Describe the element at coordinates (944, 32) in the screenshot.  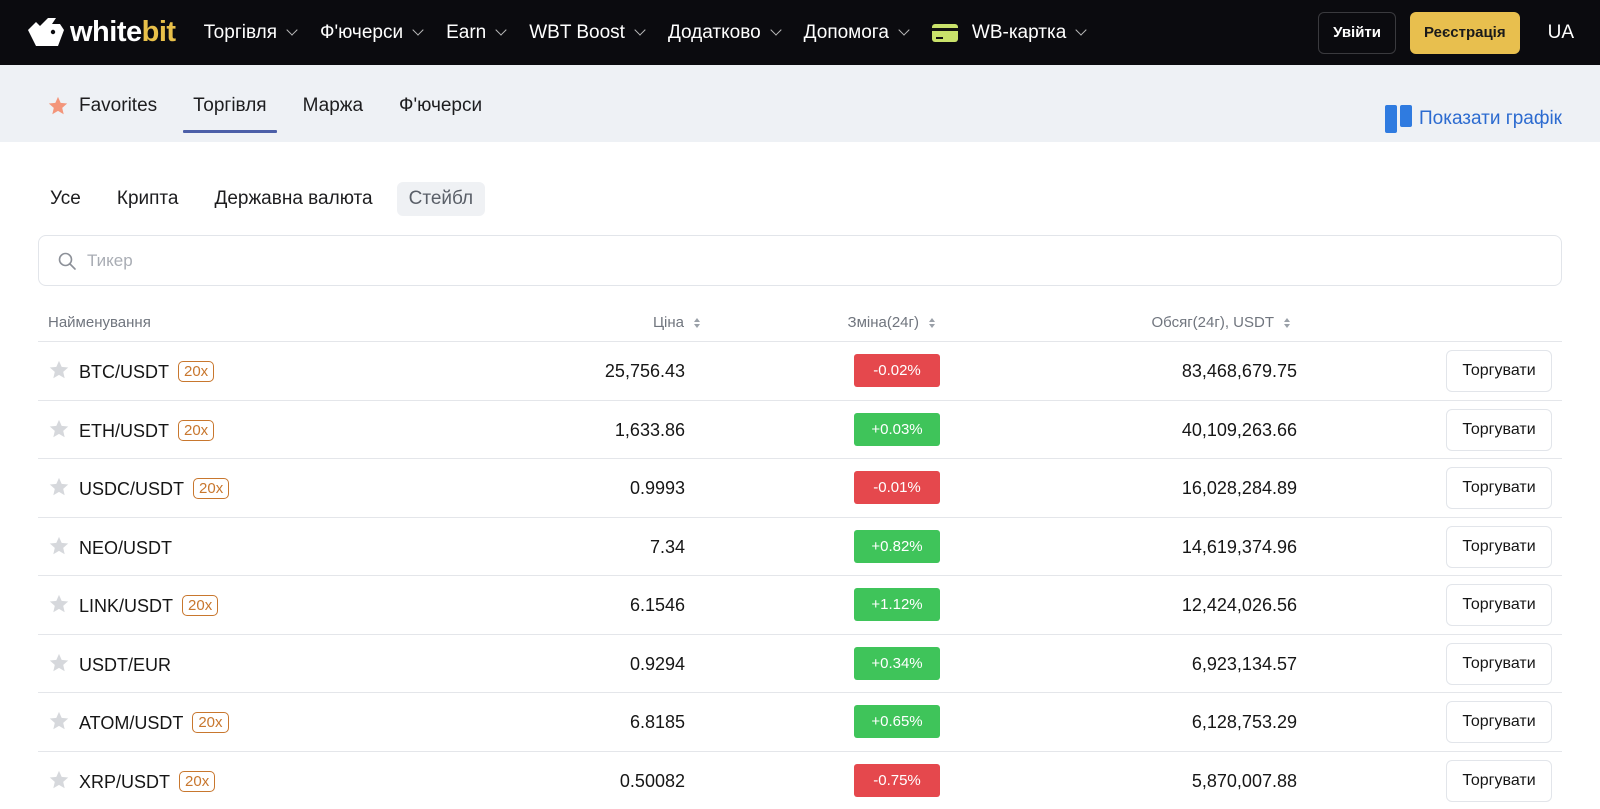
I see `card-icon` at that location.